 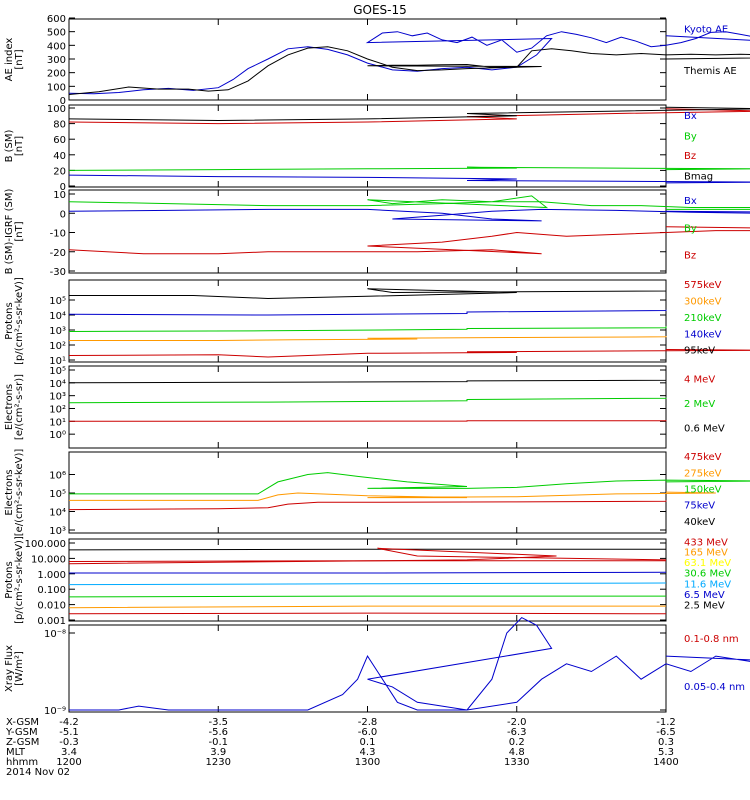 I want to click on series-2-mev, so click(x=367, y=400).